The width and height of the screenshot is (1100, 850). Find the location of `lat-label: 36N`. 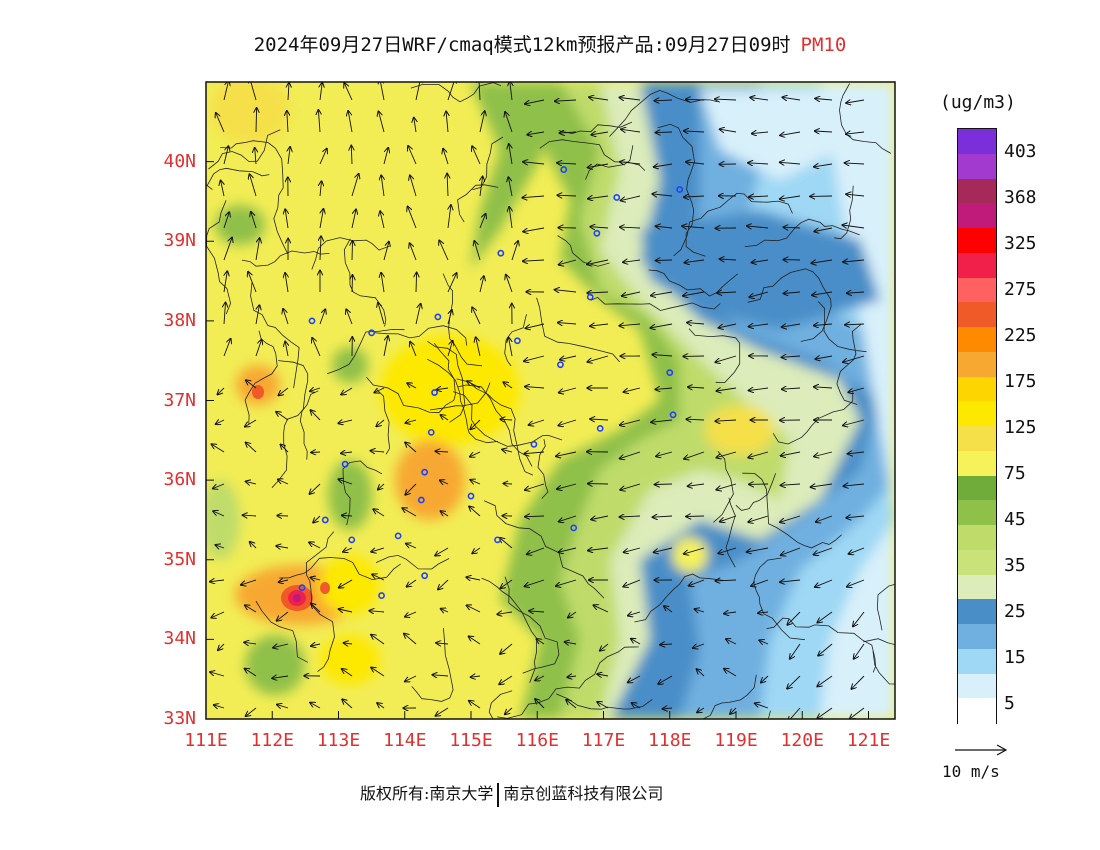

lat-label: 36N is located at coordinates (179, 480).